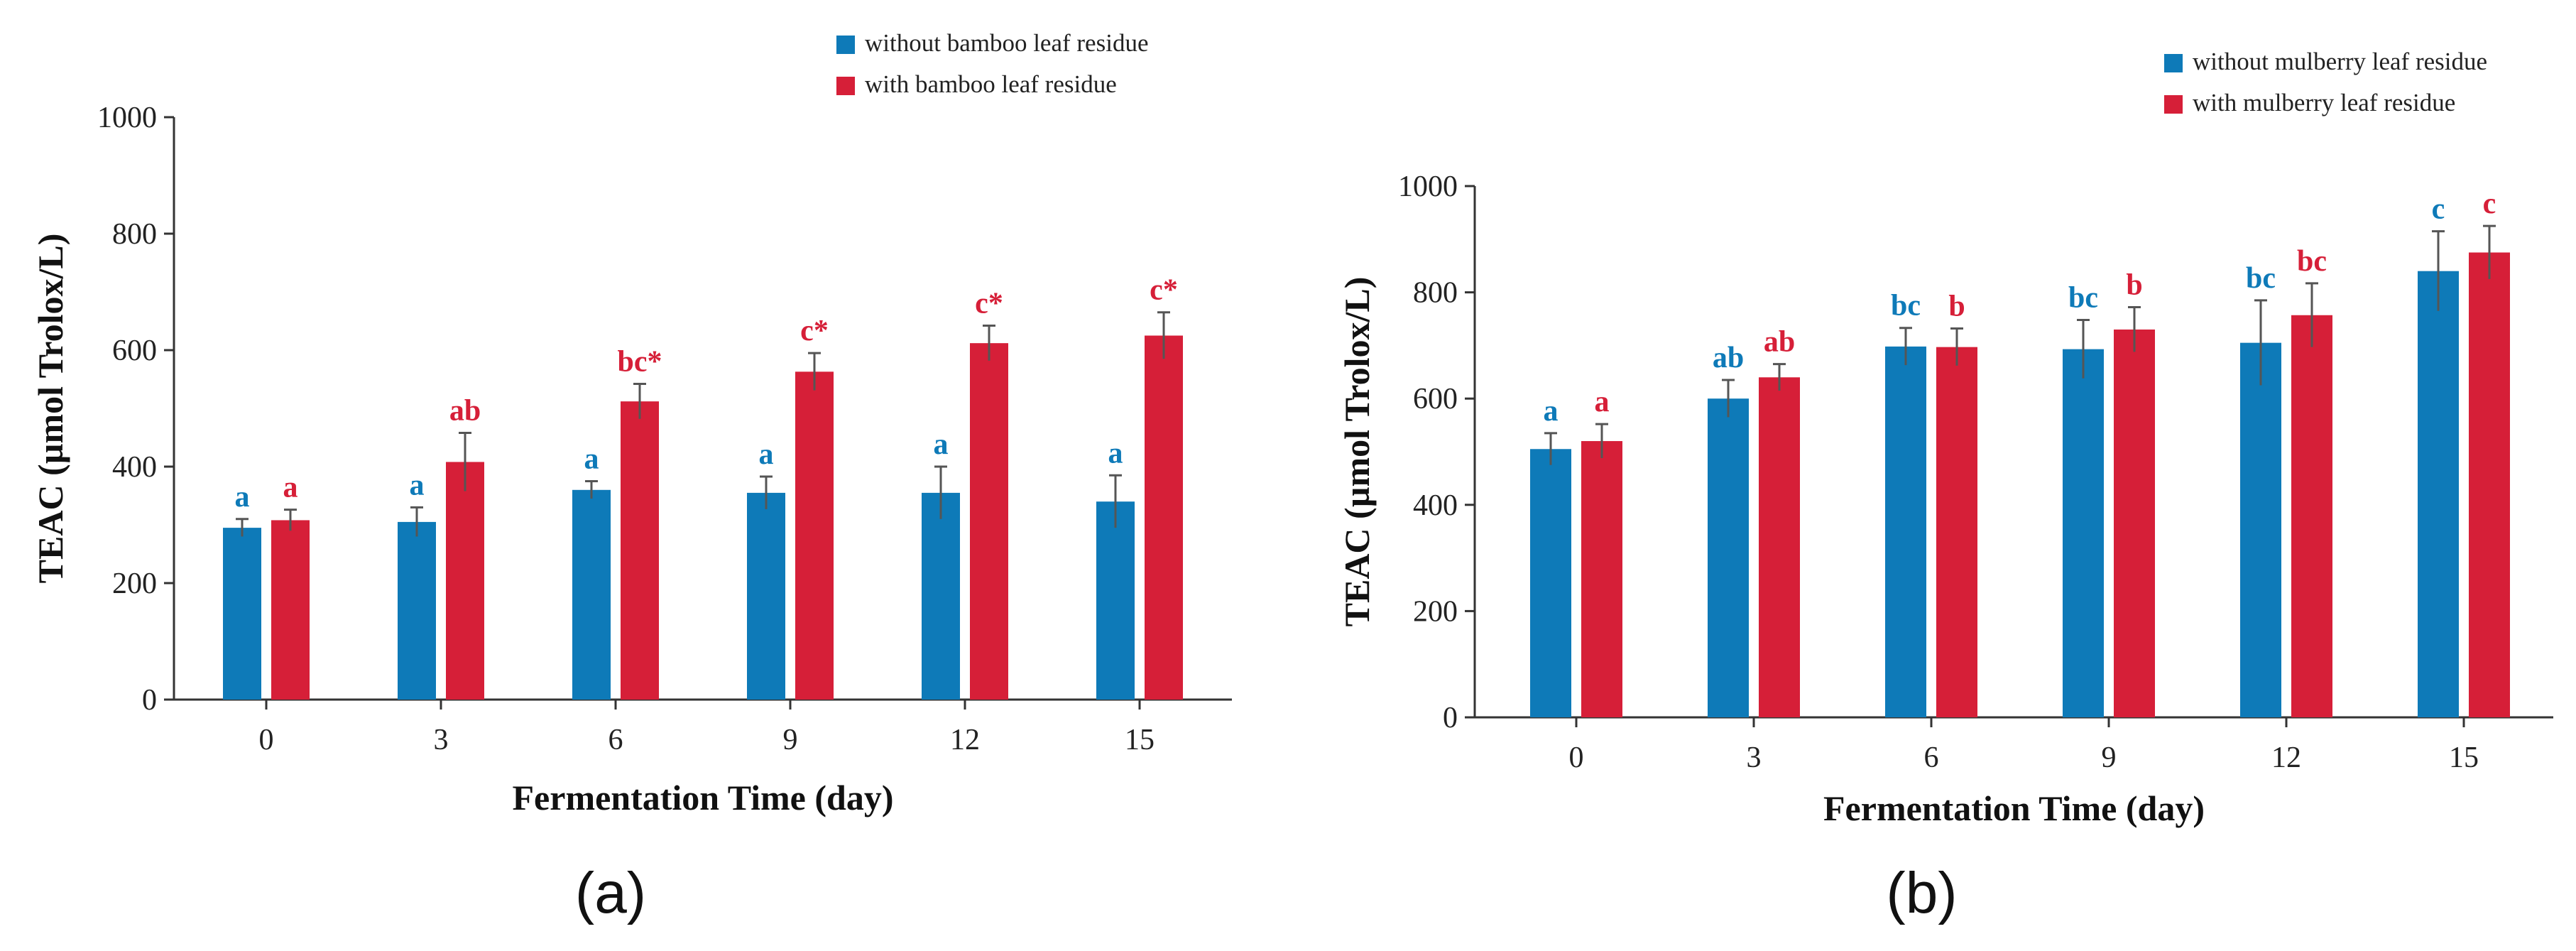 The image size is (2576, 951). What do you see at coordinates (2324, 102) in the screenshot?
I see `legend-label: with mulberry leaf residue` at bounding box center [2324, 102].